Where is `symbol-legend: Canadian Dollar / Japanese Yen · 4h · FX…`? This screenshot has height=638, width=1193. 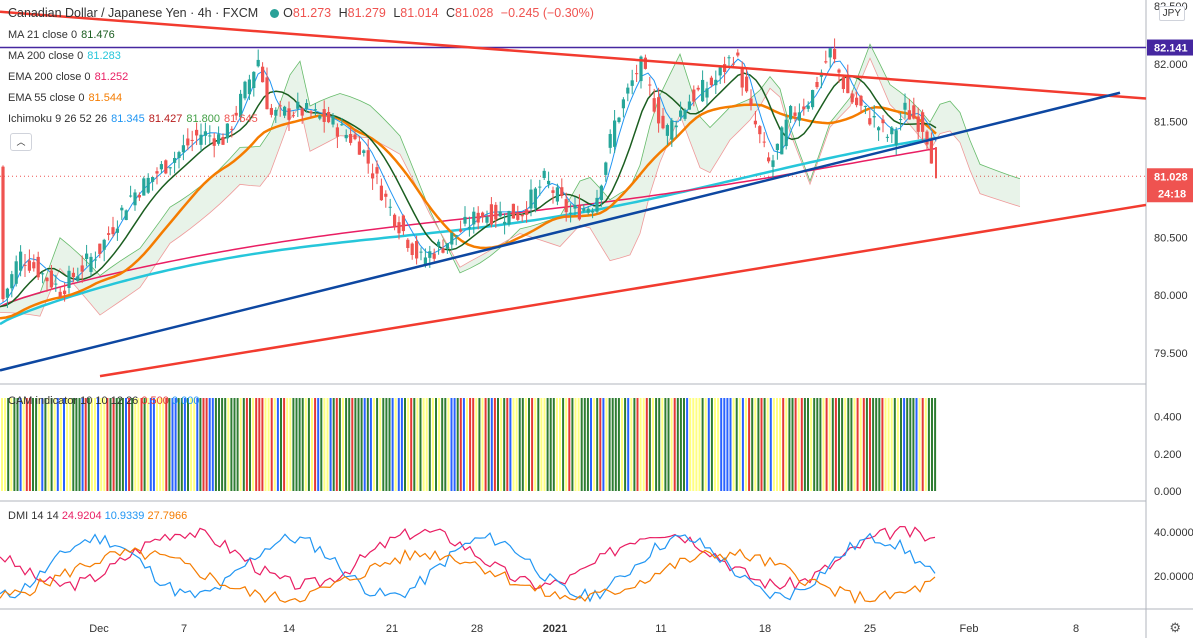 symbol-legend: Canadian Dollar / Japanese Yen · 4h · FX… is located at coordinates (301, 13).